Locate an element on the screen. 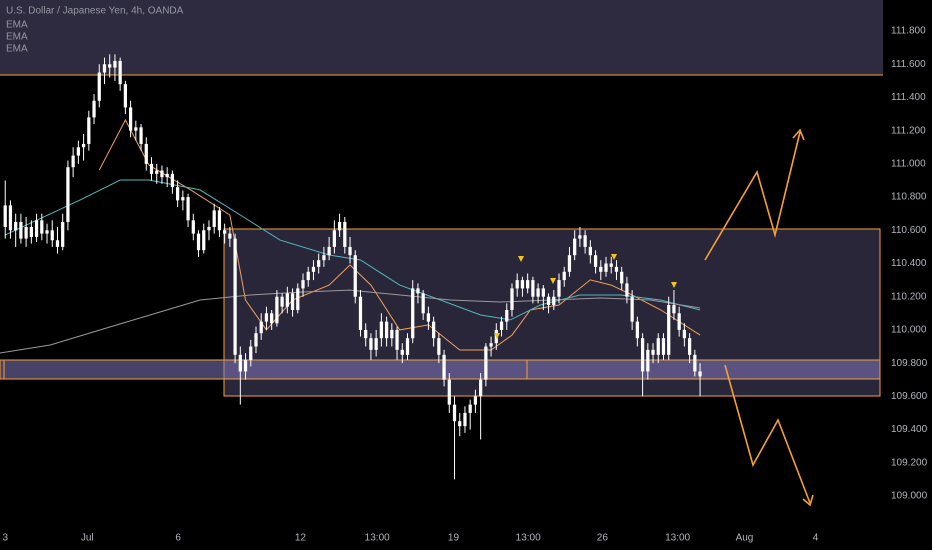  y-tick-label: 110.200 is located at coordinates (909, 296).